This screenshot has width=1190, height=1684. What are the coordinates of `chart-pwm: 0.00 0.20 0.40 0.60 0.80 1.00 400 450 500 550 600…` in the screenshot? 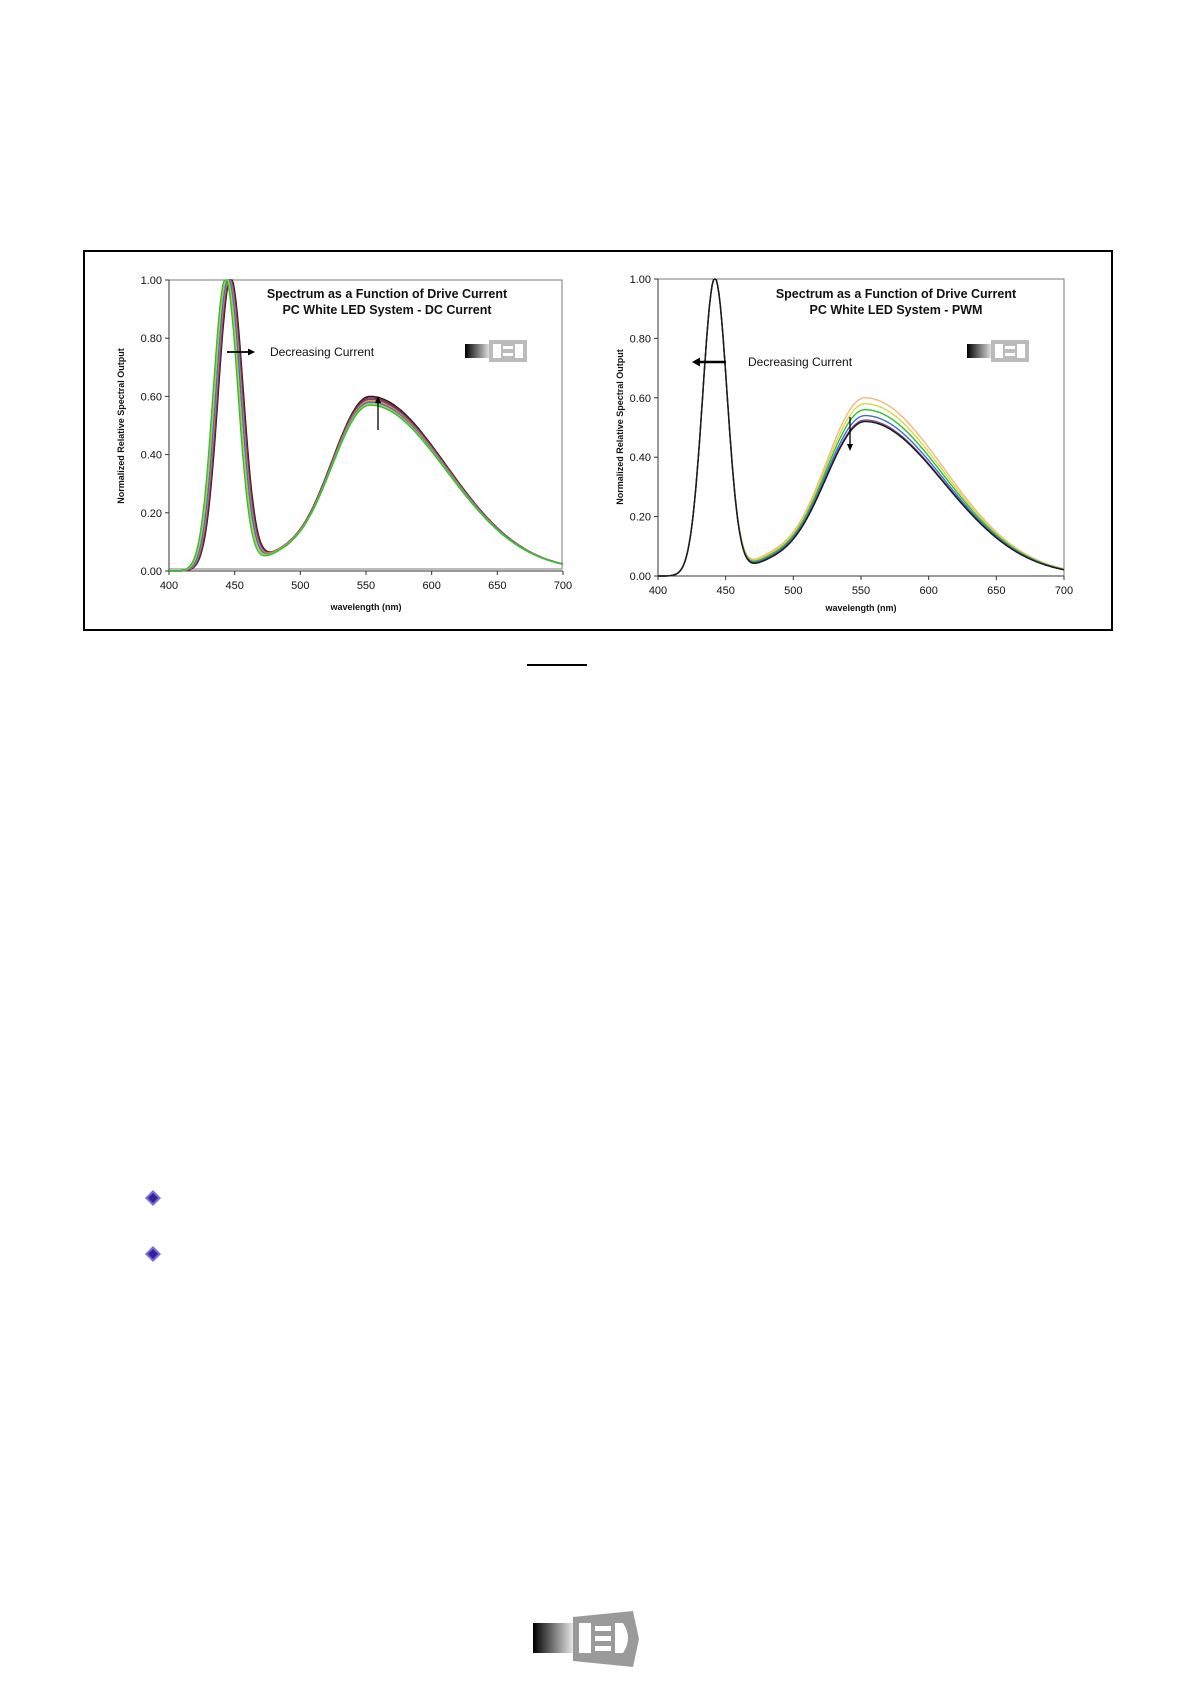 It's located at (844, 443).